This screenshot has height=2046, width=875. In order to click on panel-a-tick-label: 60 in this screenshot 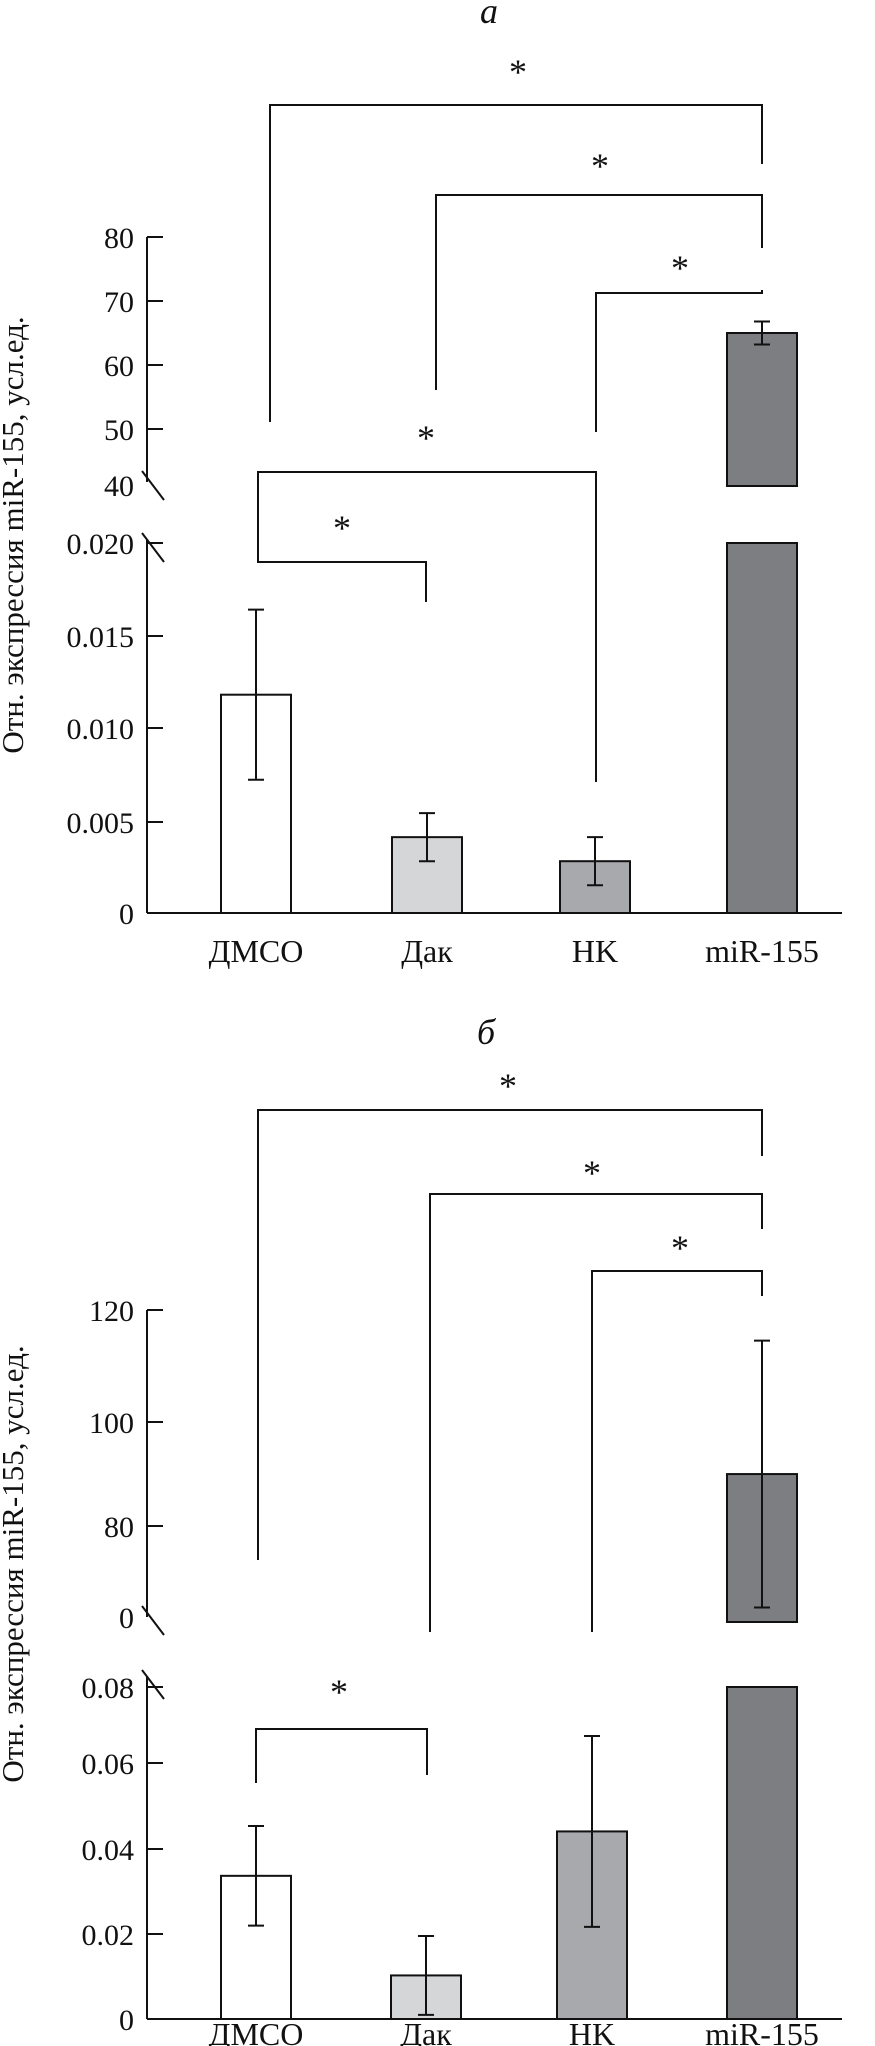, I will do `click(119, 366)`.